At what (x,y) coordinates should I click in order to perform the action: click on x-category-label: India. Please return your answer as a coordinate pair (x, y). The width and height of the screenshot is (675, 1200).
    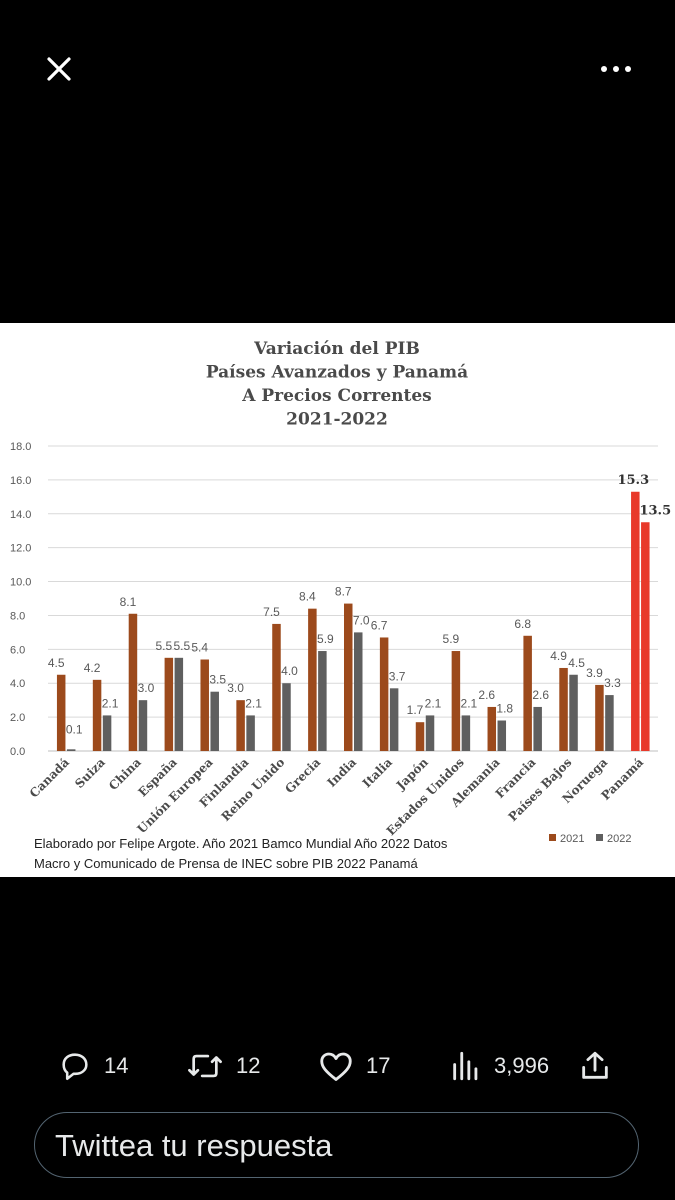
    Looking at the image, I should click on (341, 772).